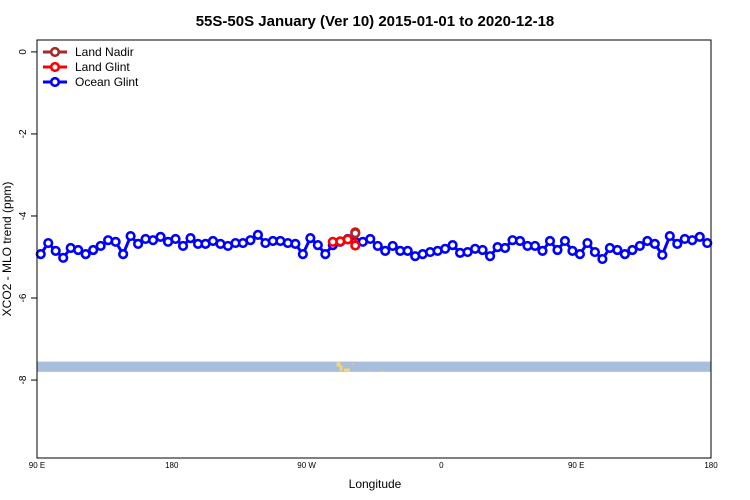 This screenshot has height=500, width=750. Describe the element at coordinates (107, 82) in the screenshot. I see `legend-label-ocean-glint: Ocean Glint` at that location.